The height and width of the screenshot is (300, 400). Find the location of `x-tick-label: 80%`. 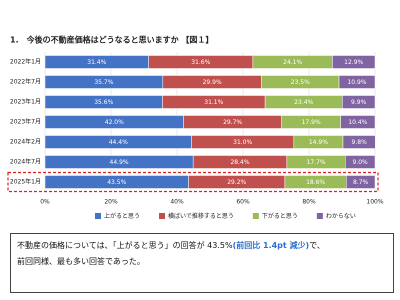

x-tick-label: 80% is located at coordinates (309, 202).